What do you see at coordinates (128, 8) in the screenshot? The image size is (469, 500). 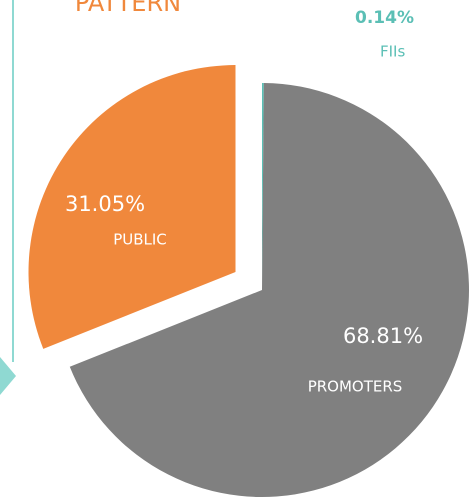 I see `chart-title: PATTERN` at bounding box center [128, 8].